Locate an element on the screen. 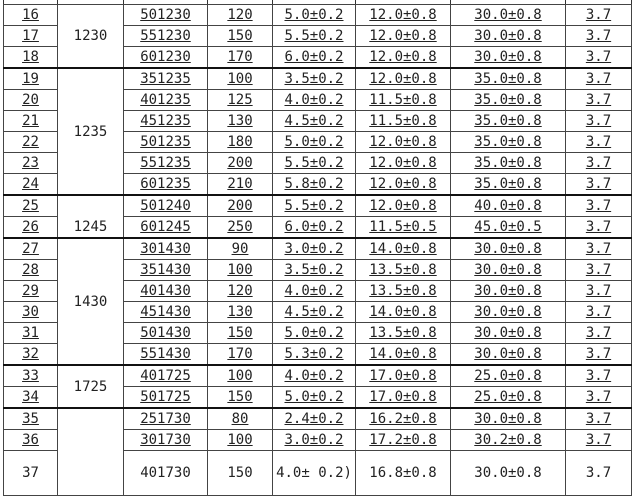  model-cell-text: 501240 is located at coordinates (165, 206).